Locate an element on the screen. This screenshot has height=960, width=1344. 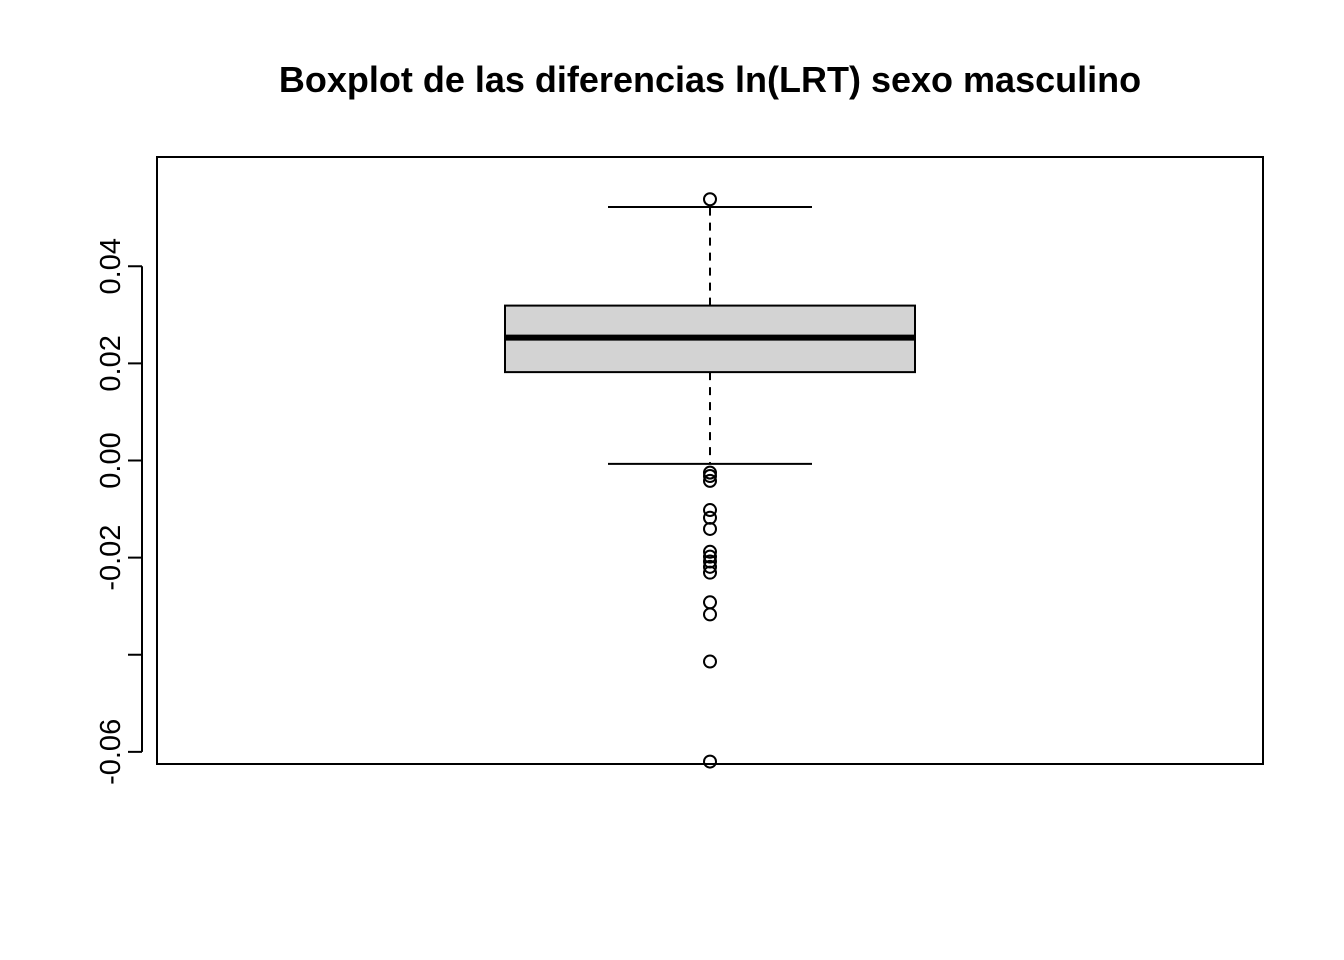
y-tick-label: -0.02 is located at coordinates (111, 558).